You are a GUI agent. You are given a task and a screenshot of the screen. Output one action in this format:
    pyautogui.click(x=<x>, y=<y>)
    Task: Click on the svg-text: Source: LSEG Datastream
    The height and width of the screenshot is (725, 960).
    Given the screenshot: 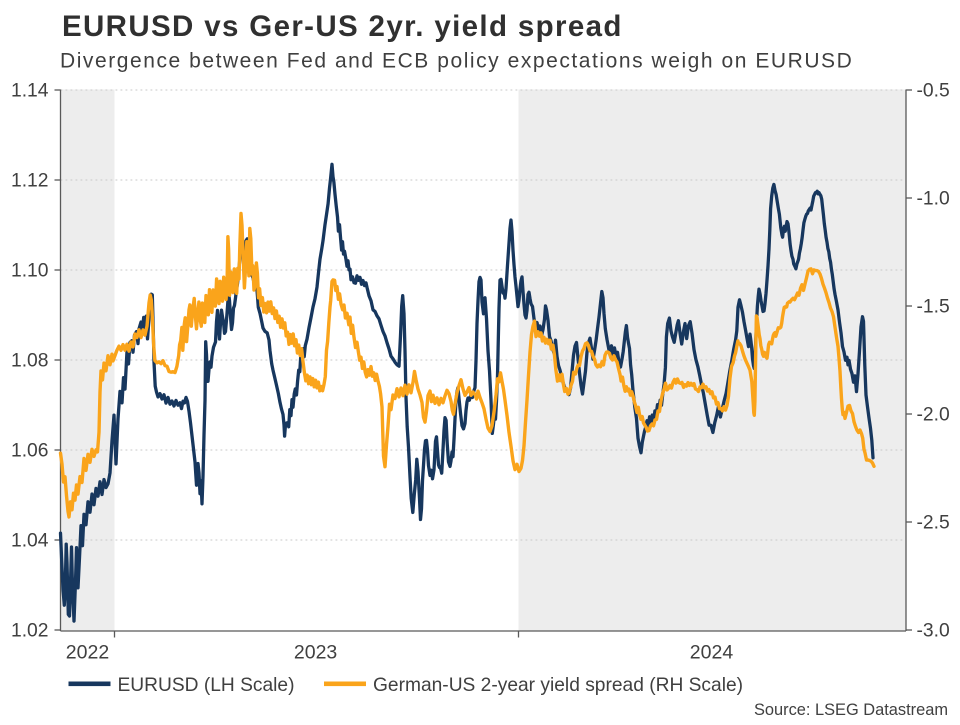 What is the action you would take?
    pyautogui.click(x=851, y=710)
    